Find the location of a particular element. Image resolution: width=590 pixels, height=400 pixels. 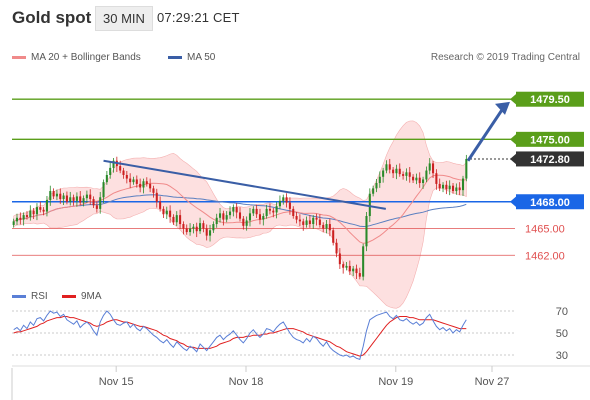

legend-rsi: RSI is located at coordinates (30, 296).